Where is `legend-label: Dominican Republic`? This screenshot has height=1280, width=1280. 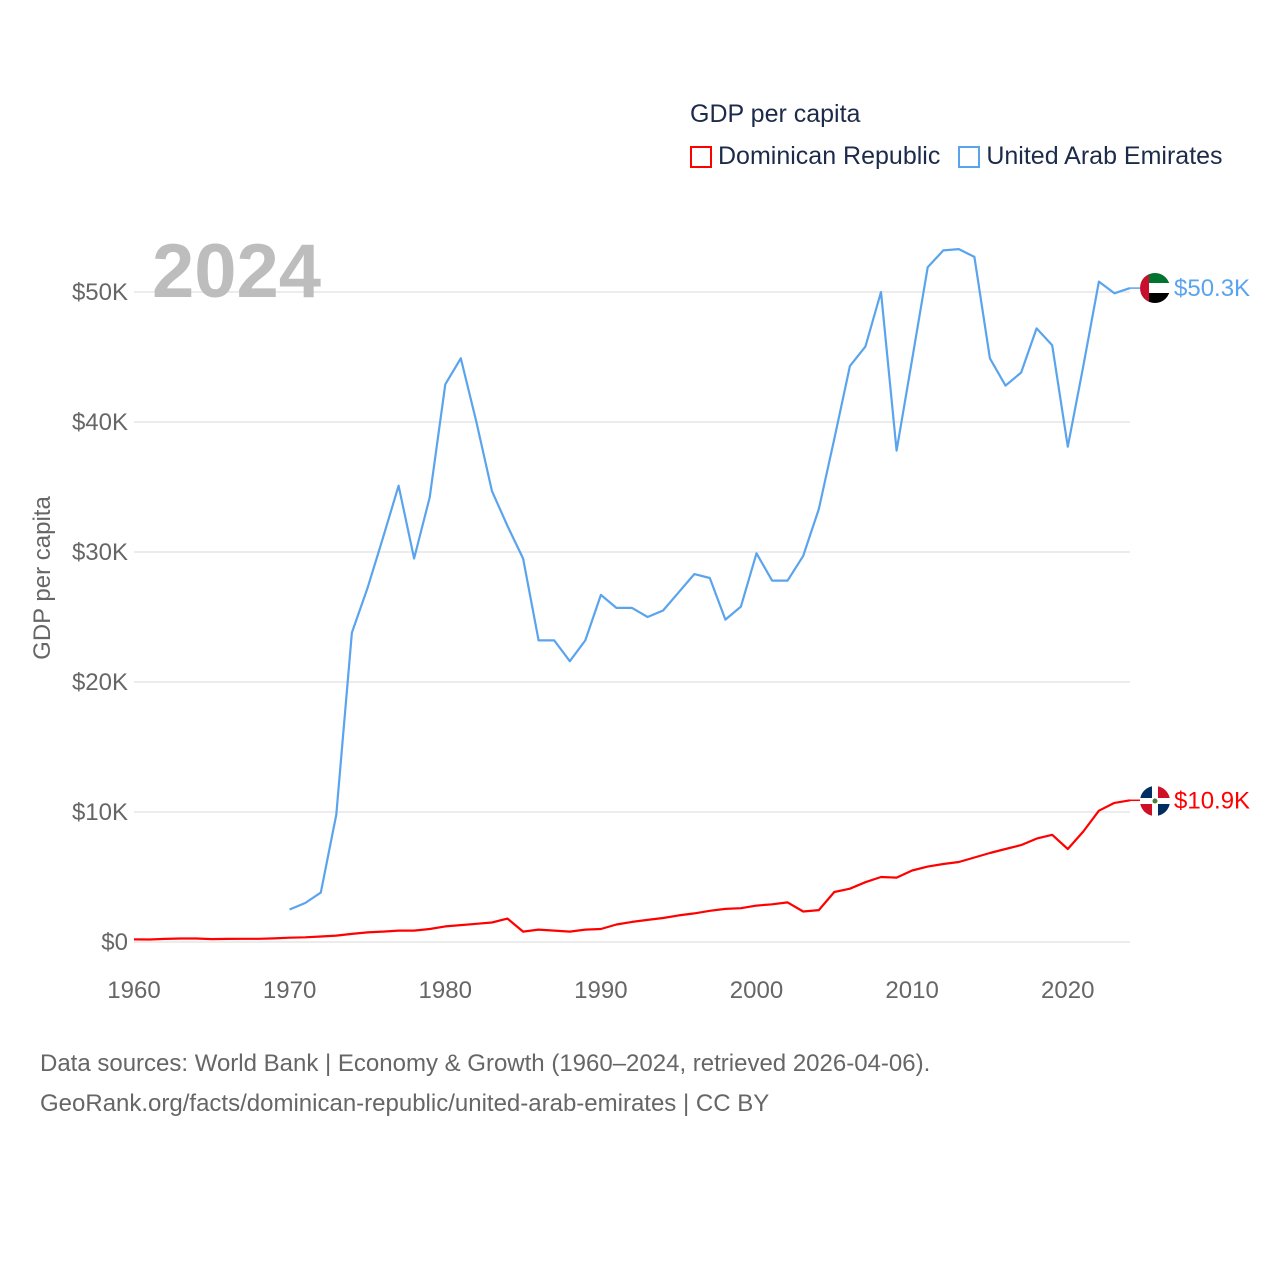 legend-label: Dominican Republic is located at coordinates (829, 156).